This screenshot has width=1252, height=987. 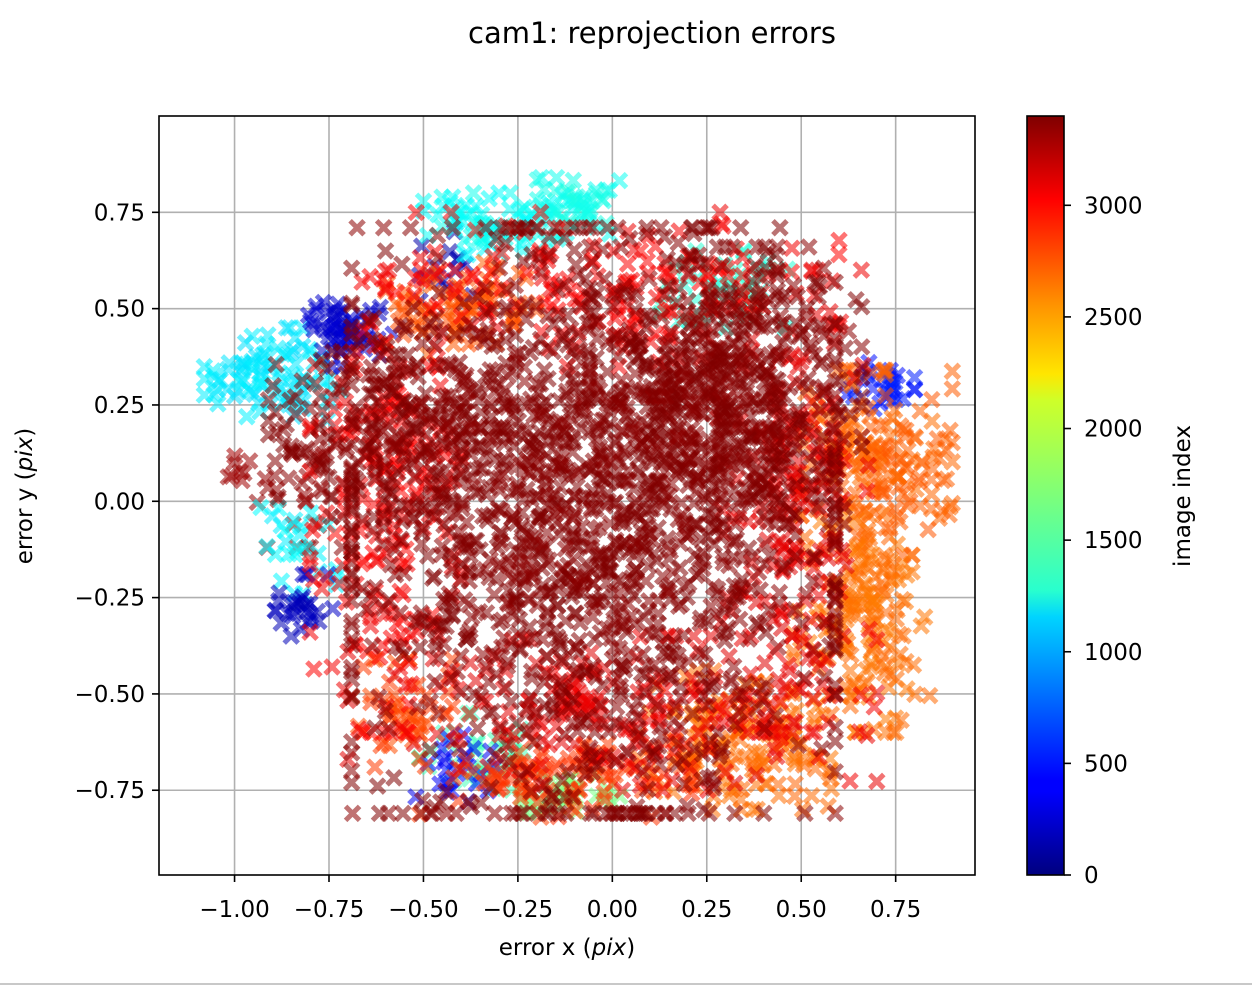 What do you see at coordinates (1113, 653) in the screenshot?
I see `colorbar-tick-label: 1000` at bounding box center [1113, 653].